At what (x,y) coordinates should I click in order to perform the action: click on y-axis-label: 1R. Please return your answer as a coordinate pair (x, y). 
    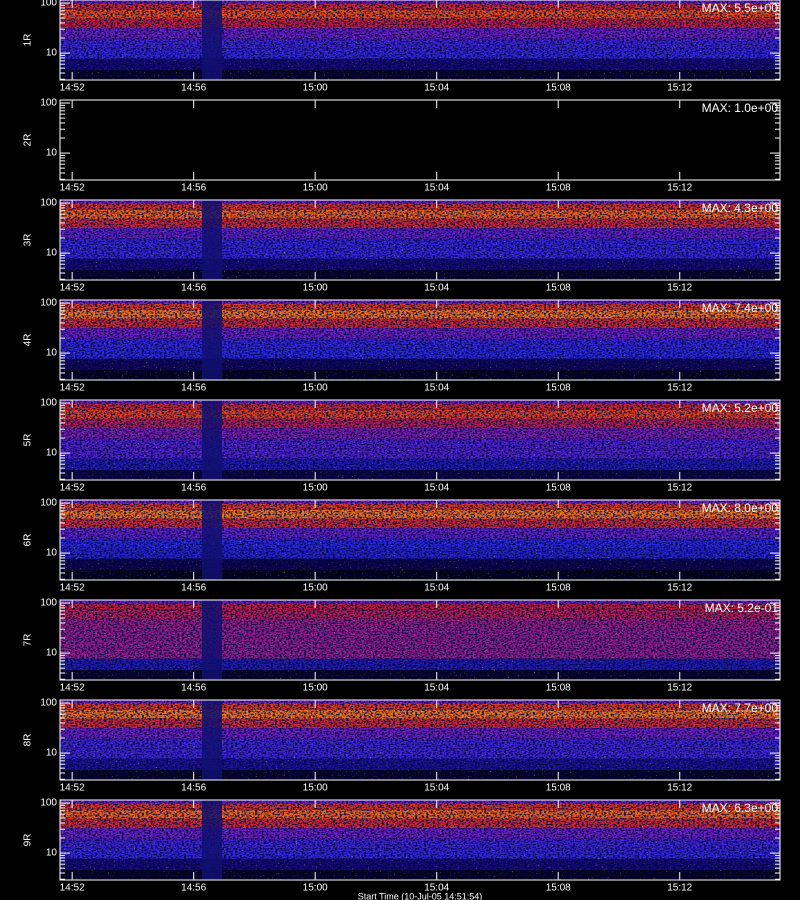
    Looking at the image, I should click on (28, 40).